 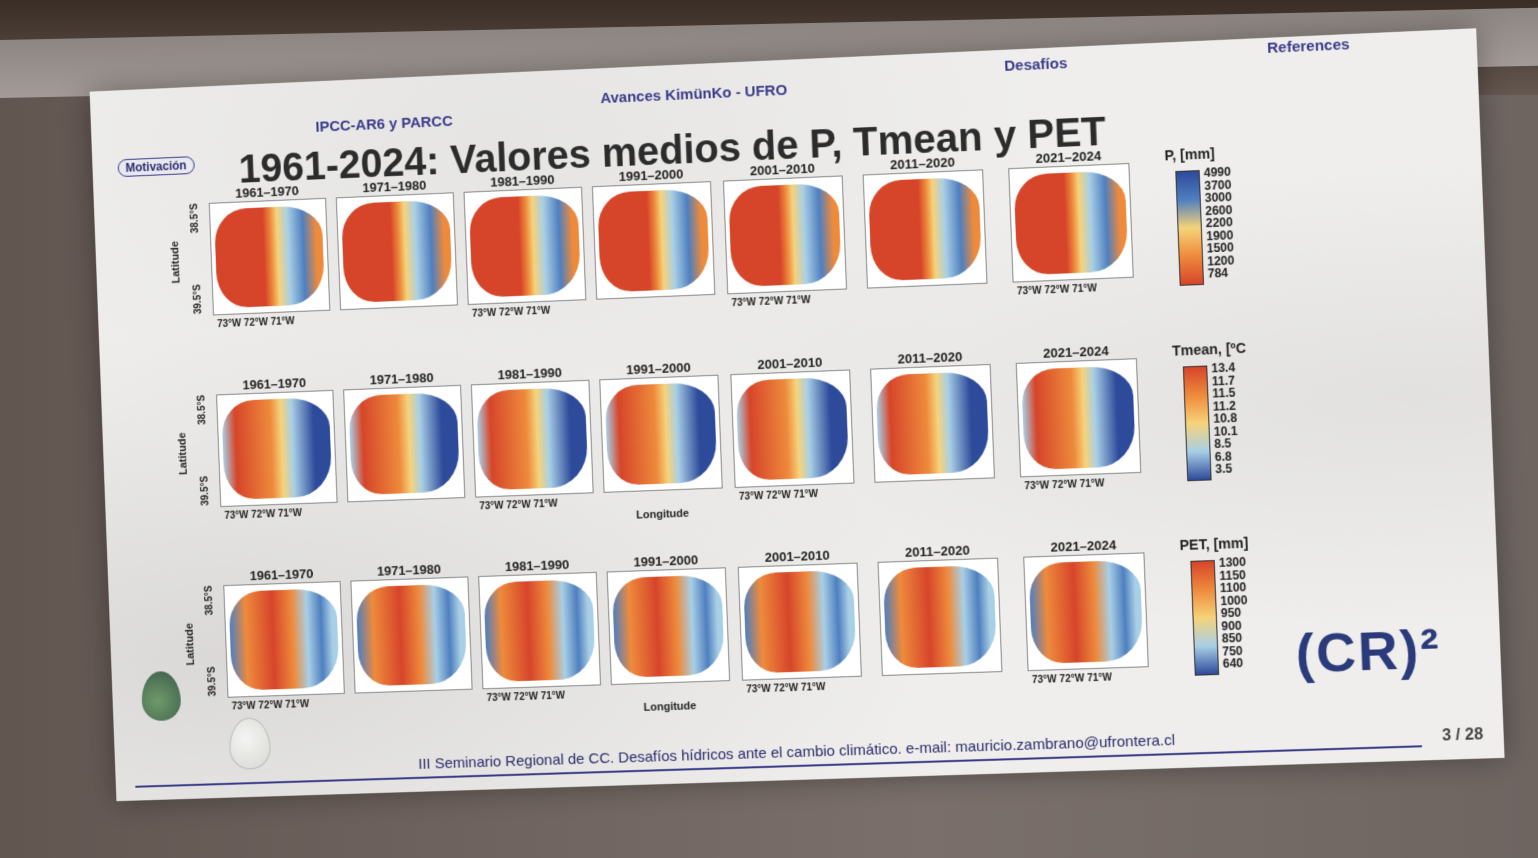 I want to click on cr2-logo: (CR)², so click(x=1368, y=652).